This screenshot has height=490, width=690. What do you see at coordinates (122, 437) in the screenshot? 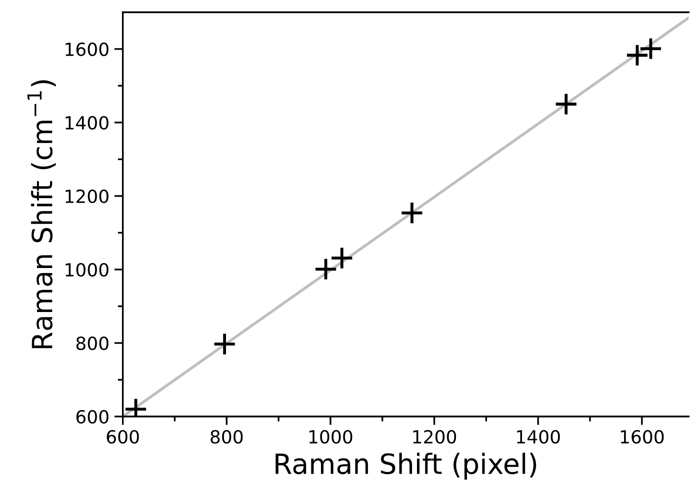
I see `x-tick-label: 600` at bounding box center [122, 437].